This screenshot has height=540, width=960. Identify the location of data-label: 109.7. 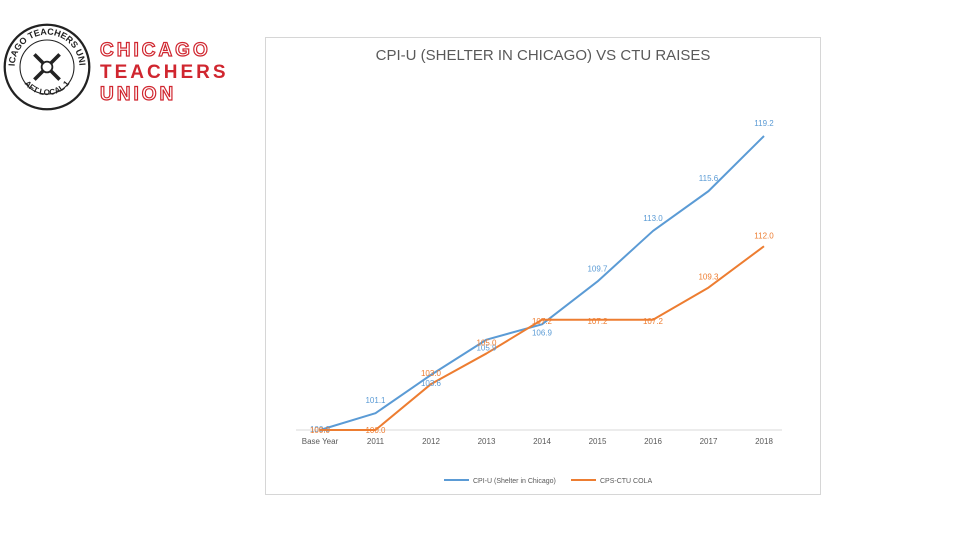
(597, 268).